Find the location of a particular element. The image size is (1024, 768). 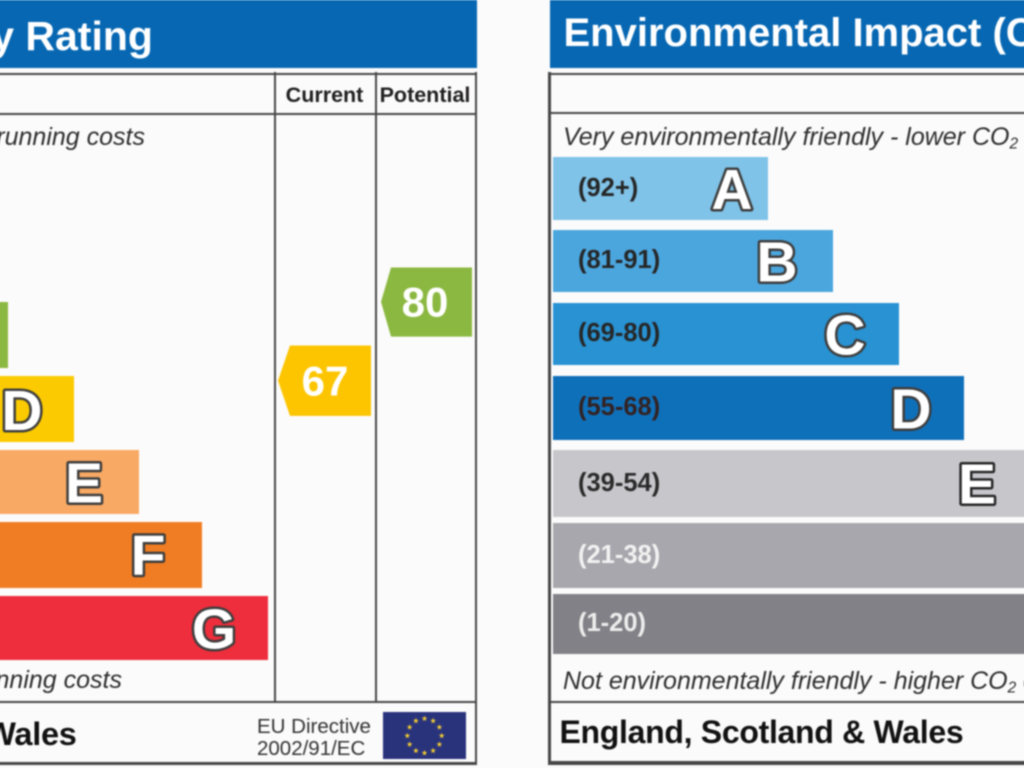

svg-text: C is located at coordinates (844, 335).